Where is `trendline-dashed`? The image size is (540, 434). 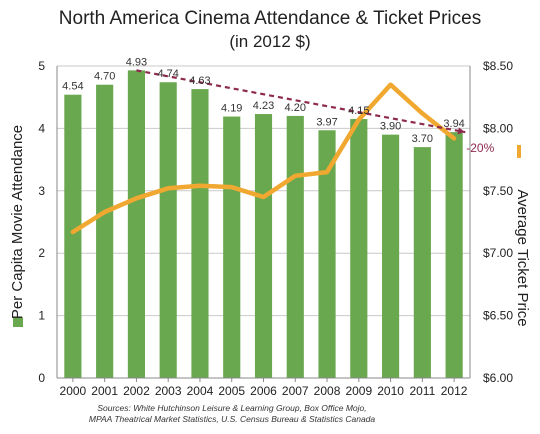 trendline-dashed is located at coordinates (301, 101).